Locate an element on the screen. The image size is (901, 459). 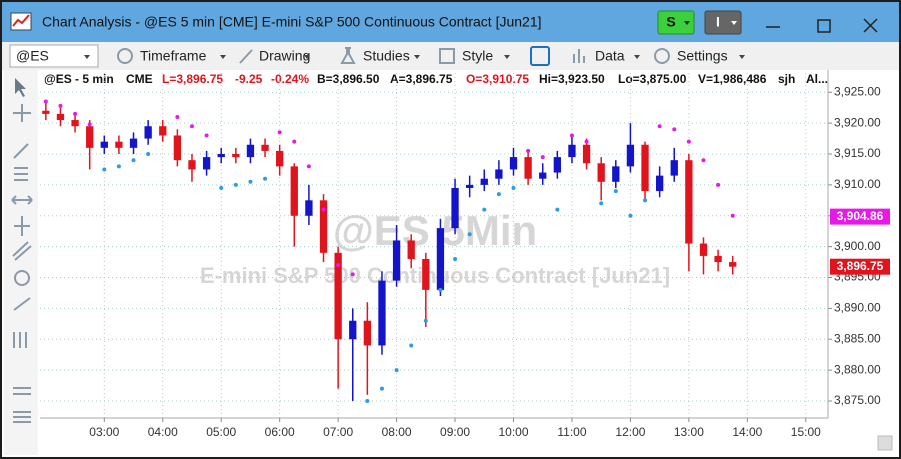
toolbar is located at coordinates (450, 56).